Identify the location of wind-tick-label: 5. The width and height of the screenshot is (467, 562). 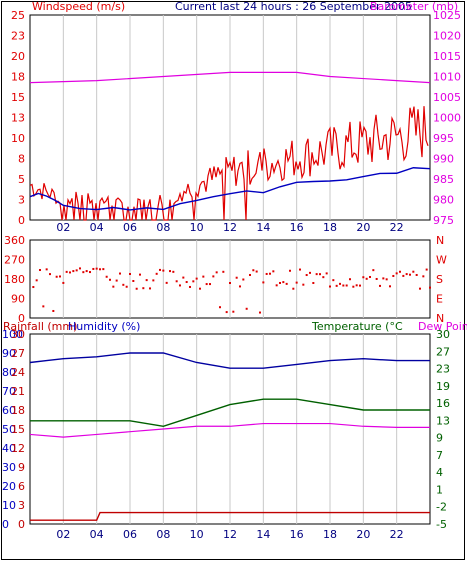
(21, 179).